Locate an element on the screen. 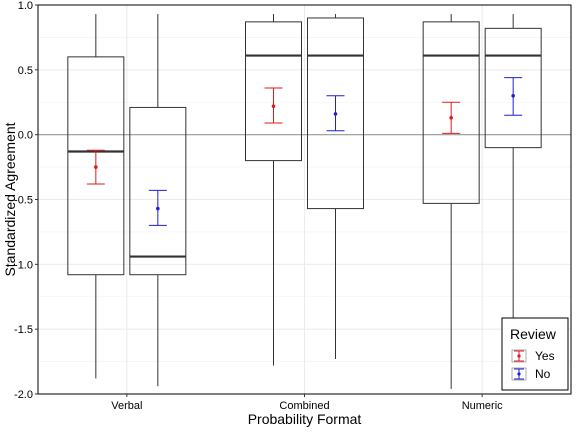 The image size is (576, 437). y-axis-title: Standardized Agreement is located at coordinates (10, 199).